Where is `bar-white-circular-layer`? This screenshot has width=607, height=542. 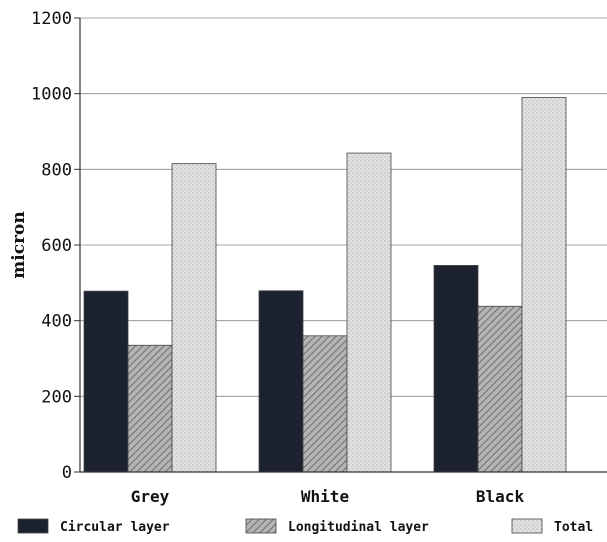 bar-white-circular-layer is located at coordinates (281, 381).